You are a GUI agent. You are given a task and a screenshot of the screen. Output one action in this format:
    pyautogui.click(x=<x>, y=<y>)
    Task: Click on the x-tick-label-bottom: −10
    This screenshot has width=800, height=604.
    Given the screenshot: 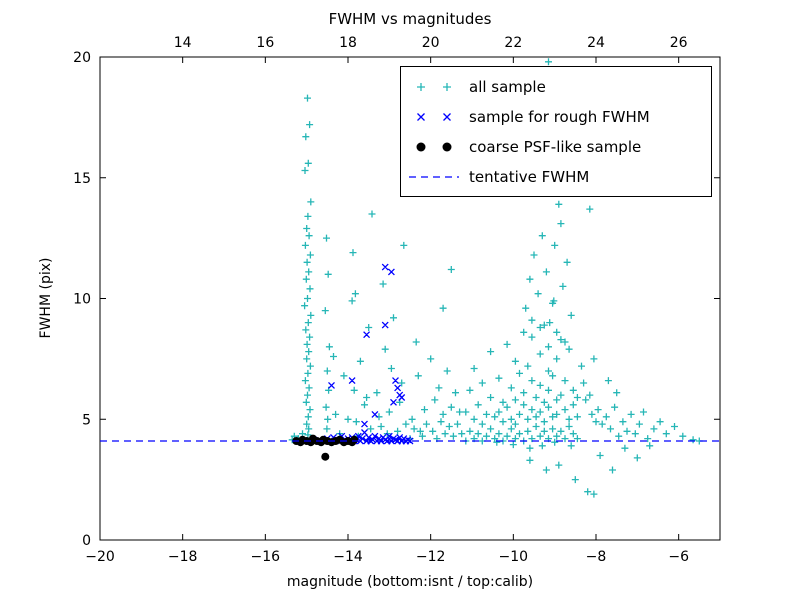 What is the action you would take?
    pyautogui.click(x=514, y=557)
    